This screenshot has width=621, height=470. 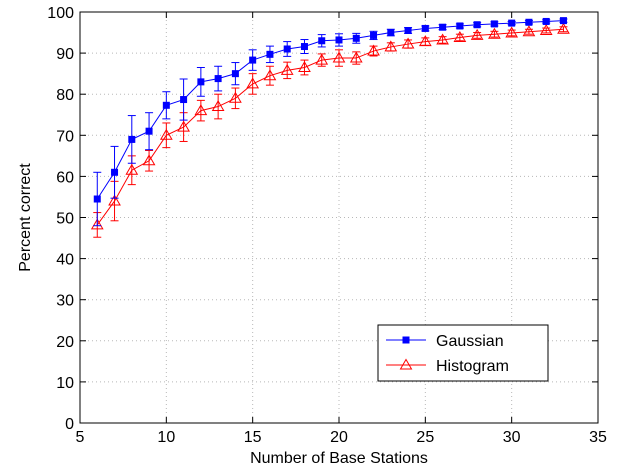 I want to click on legend-label: Histogram, so click(x=472, y=366).